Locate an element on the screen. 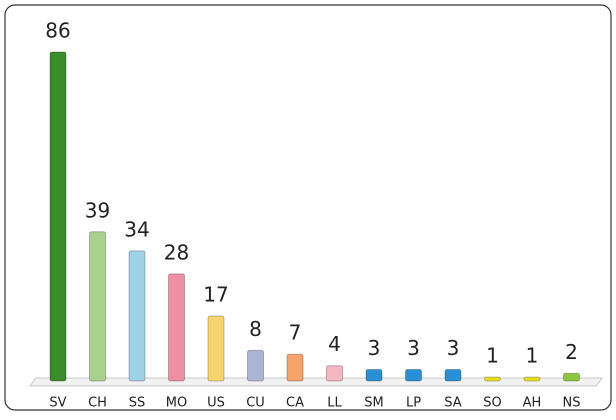 The height and width of the screenshot is (420, 616). data-label: 4 is located at coordinates (334, 344).